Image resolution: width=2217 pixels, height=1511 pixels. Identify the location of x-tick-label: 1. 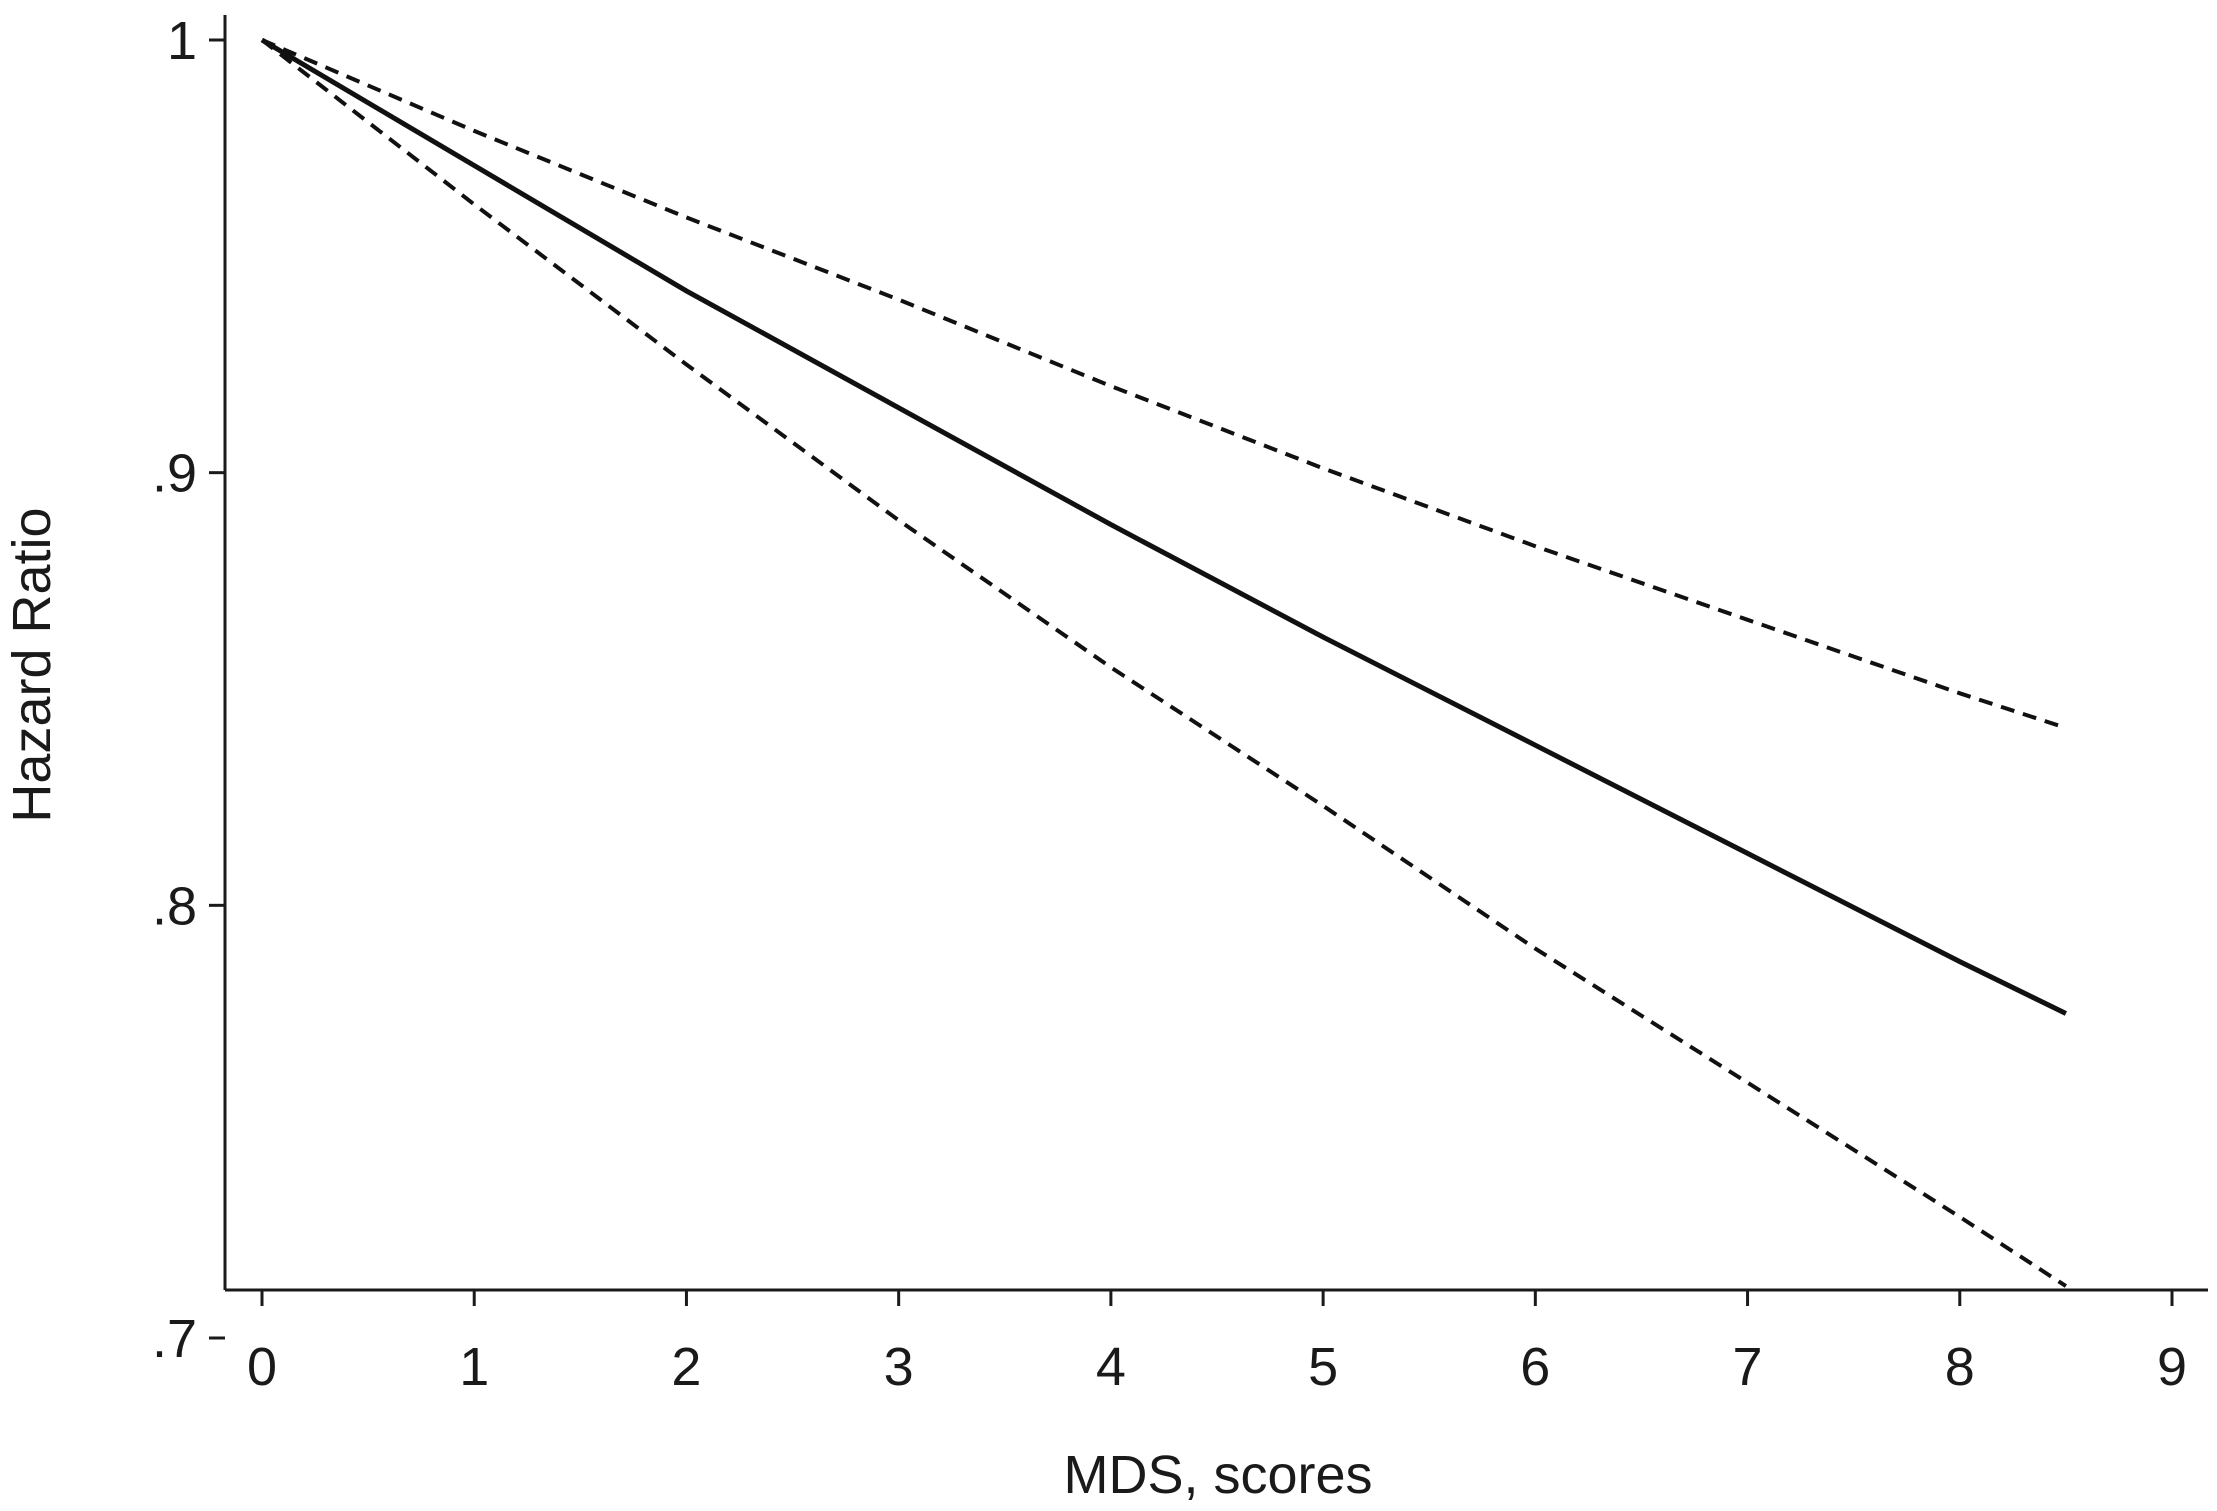
(474, 1367).